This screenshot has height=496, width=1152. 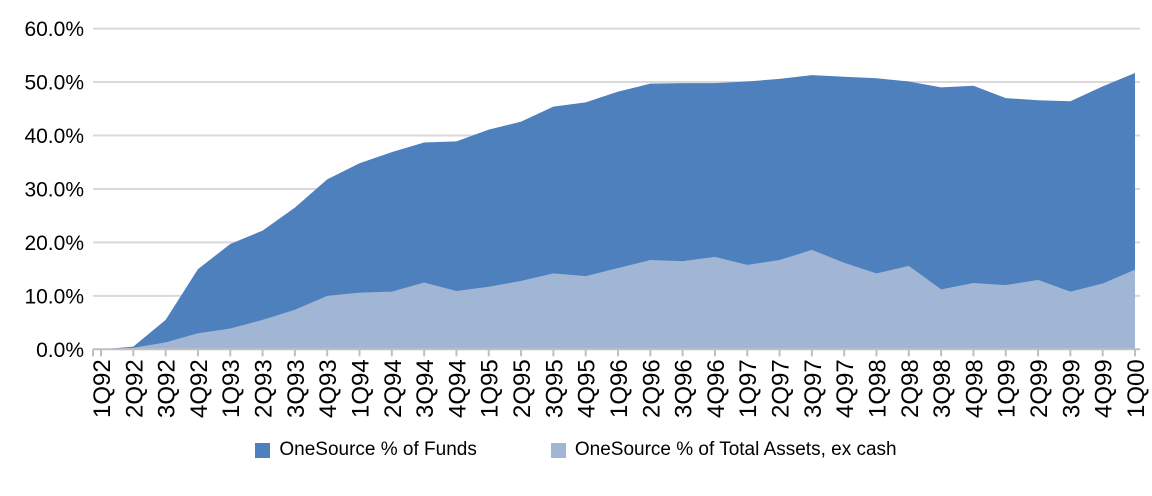 I want to click on x-tick-label: 2Q95, so click(x=522, y=388).